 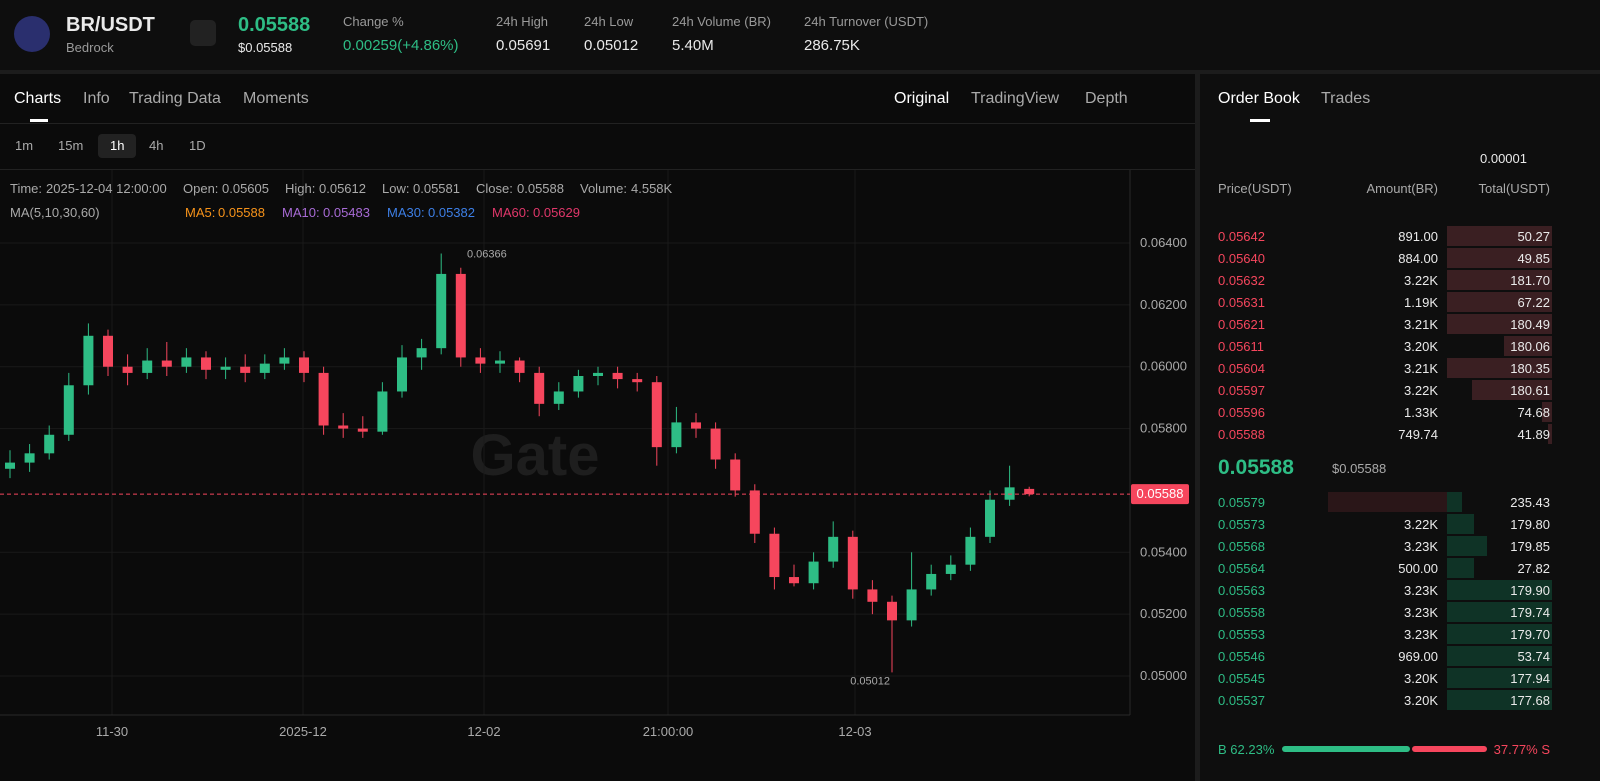 I want to click on y-tick-label: 0.05200, so click(x=1163, y=613).